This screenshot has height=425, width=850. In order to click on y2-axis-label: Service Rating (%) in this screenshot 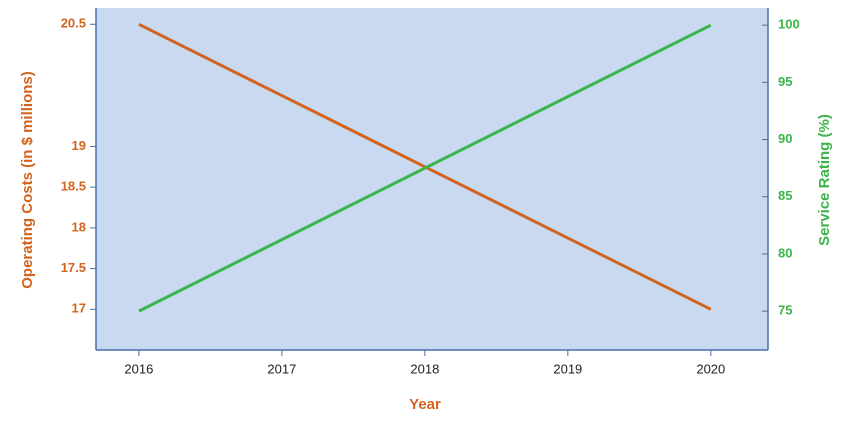, I will do `click(824, 180)`.